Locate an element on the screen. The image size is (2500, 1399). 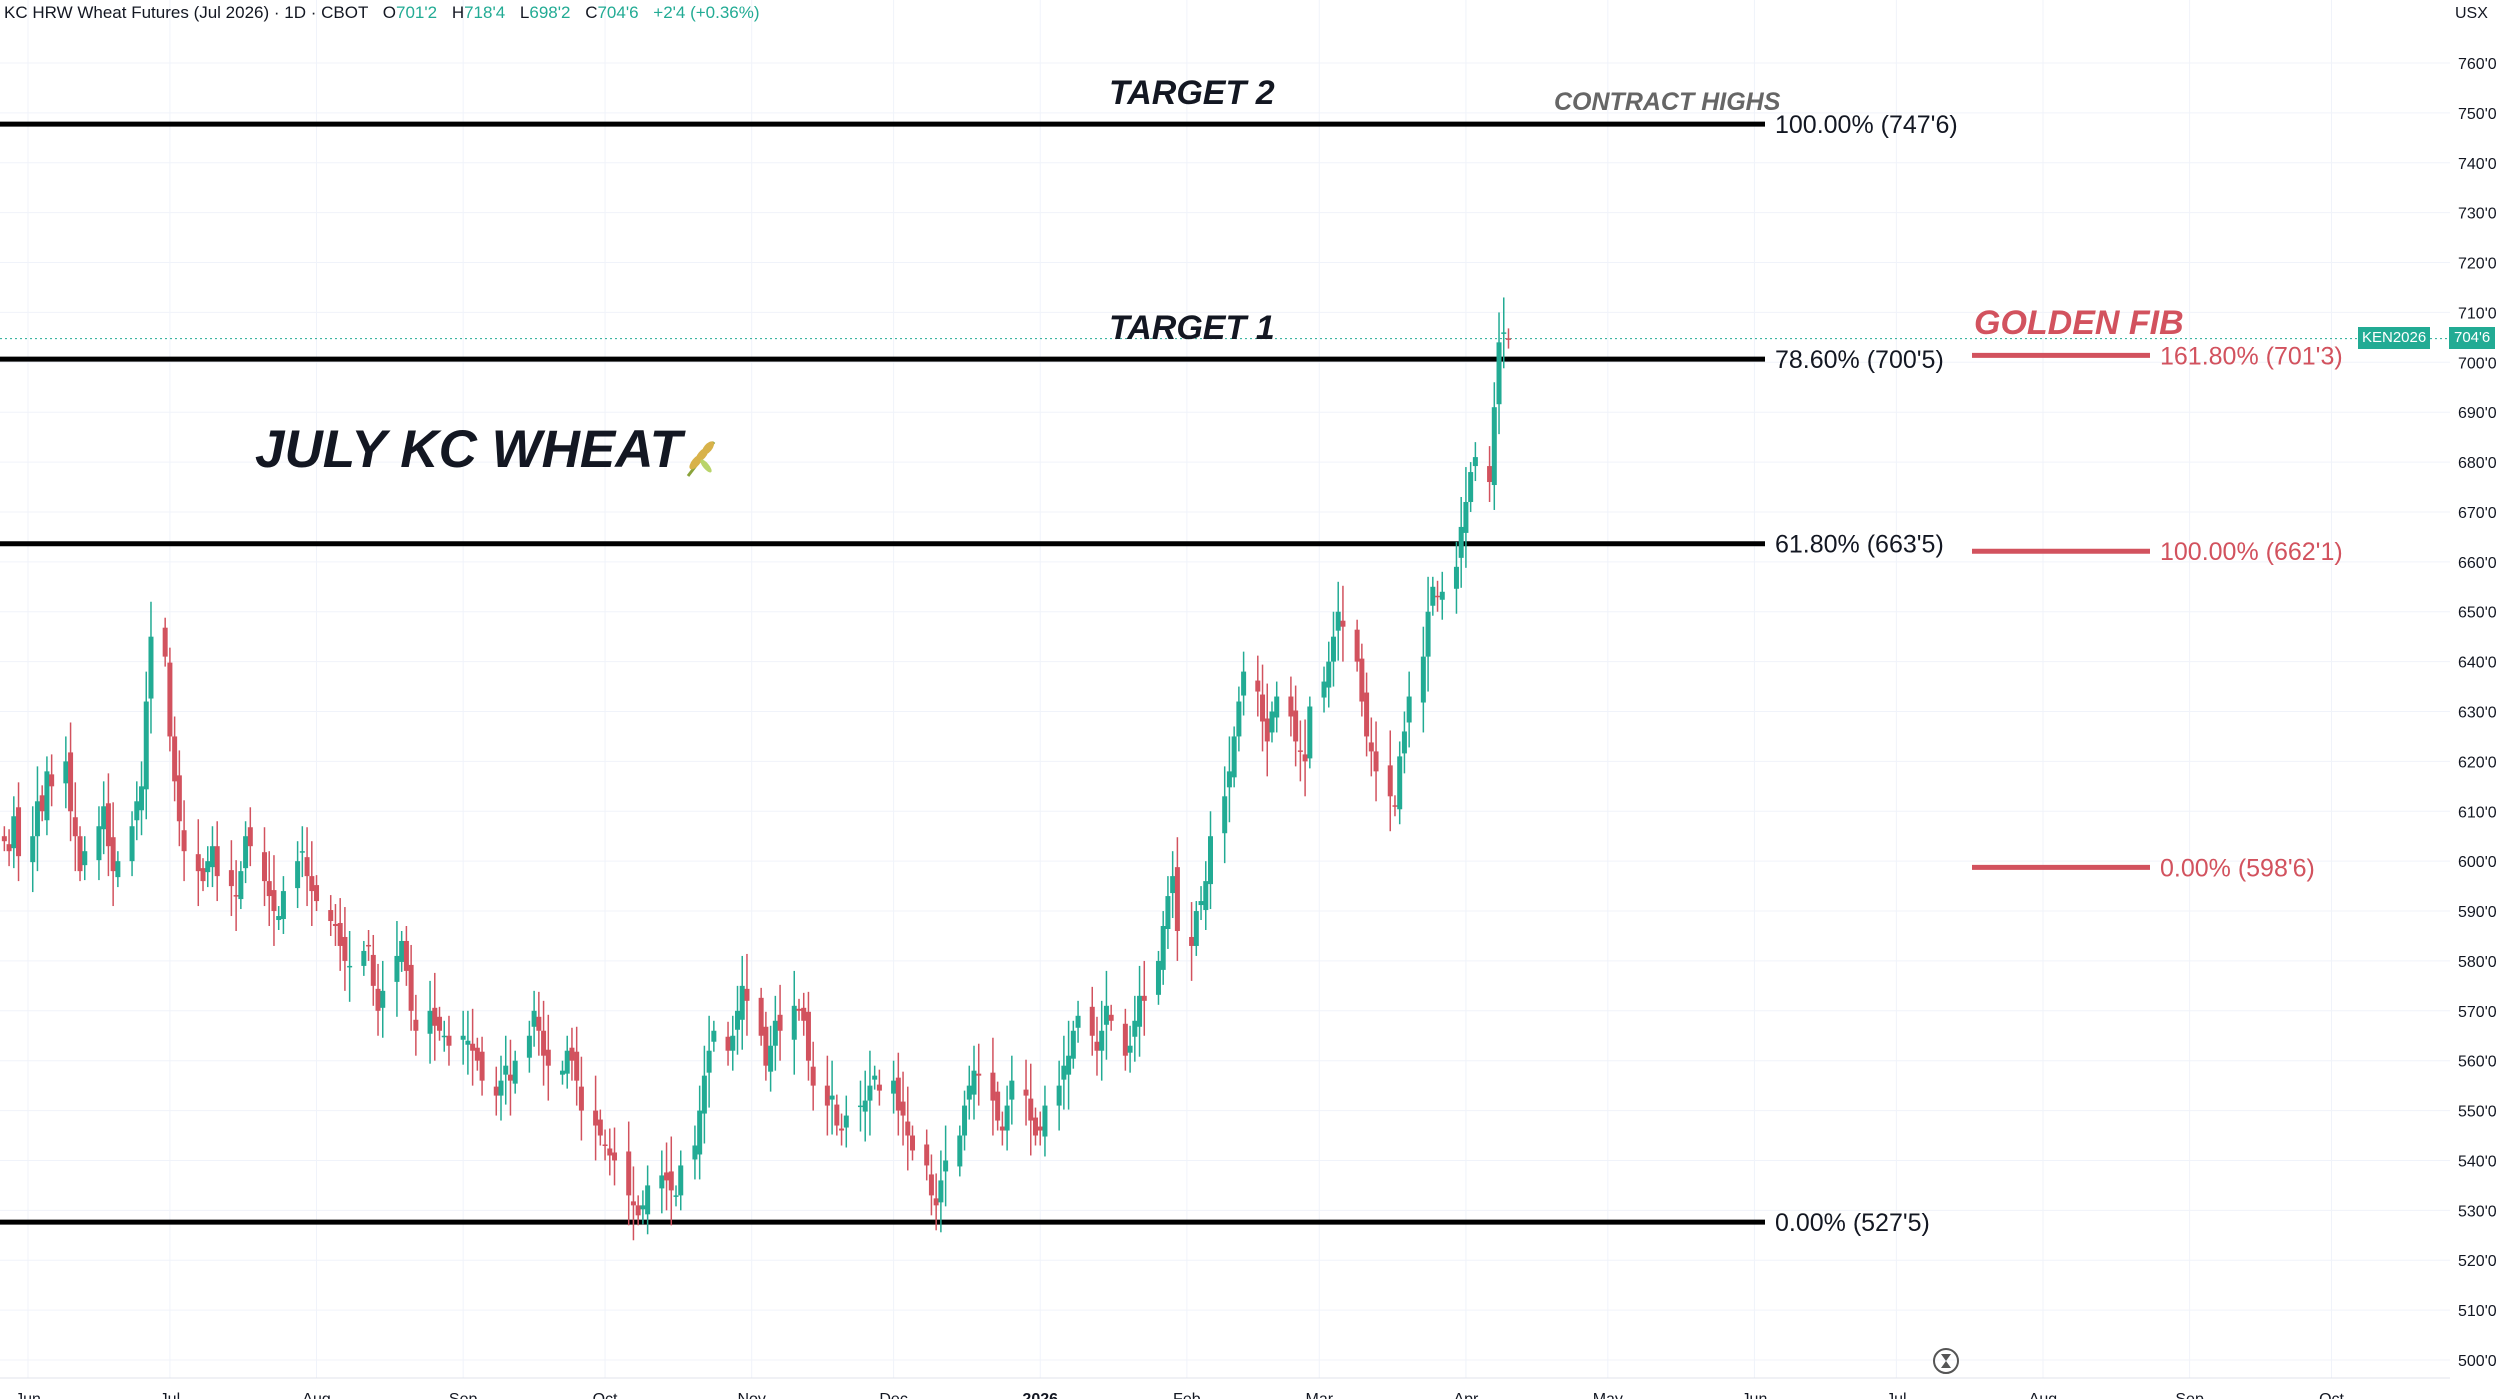
x-tick-label: Aug is located at coordinates (2043, 1395).